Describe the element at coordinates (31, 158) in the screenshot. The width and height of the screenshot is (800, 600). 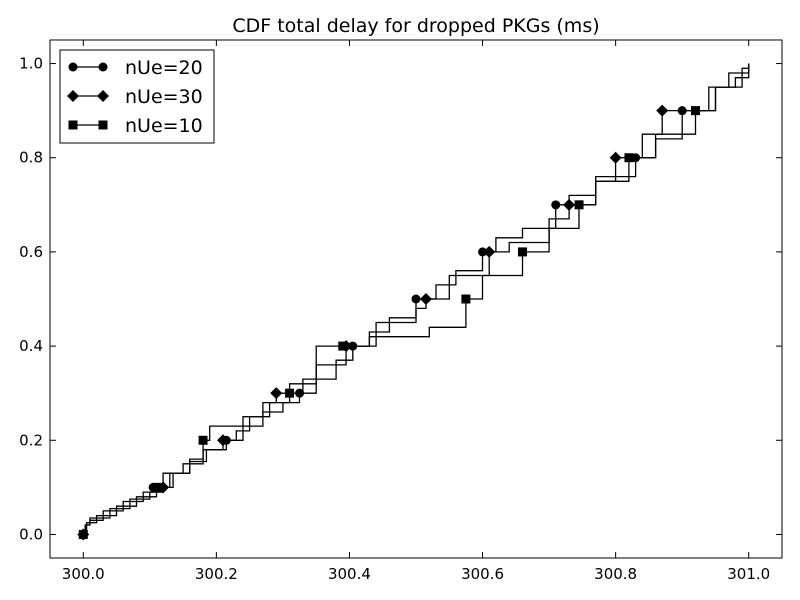
I see `y-tick-label: 0.8` at that location.